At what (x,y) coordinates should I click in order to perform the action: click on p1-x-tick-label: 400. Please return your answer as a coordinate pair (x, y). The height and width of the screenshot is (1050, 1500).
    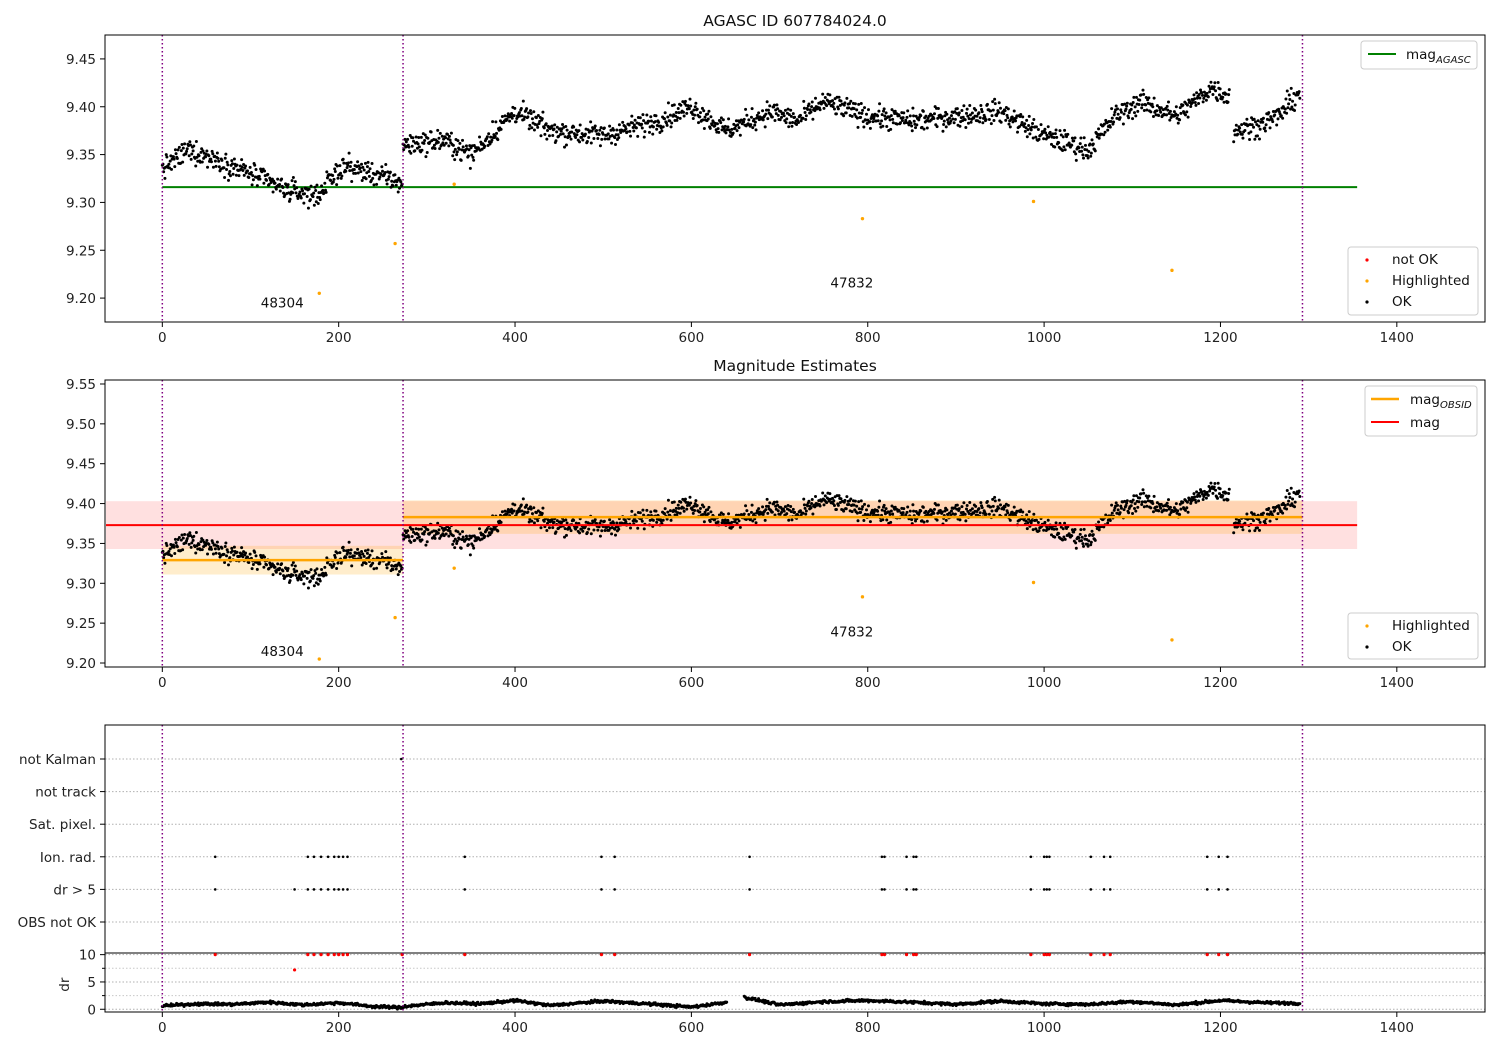
    Looking at the image, I should click on (515, 338).